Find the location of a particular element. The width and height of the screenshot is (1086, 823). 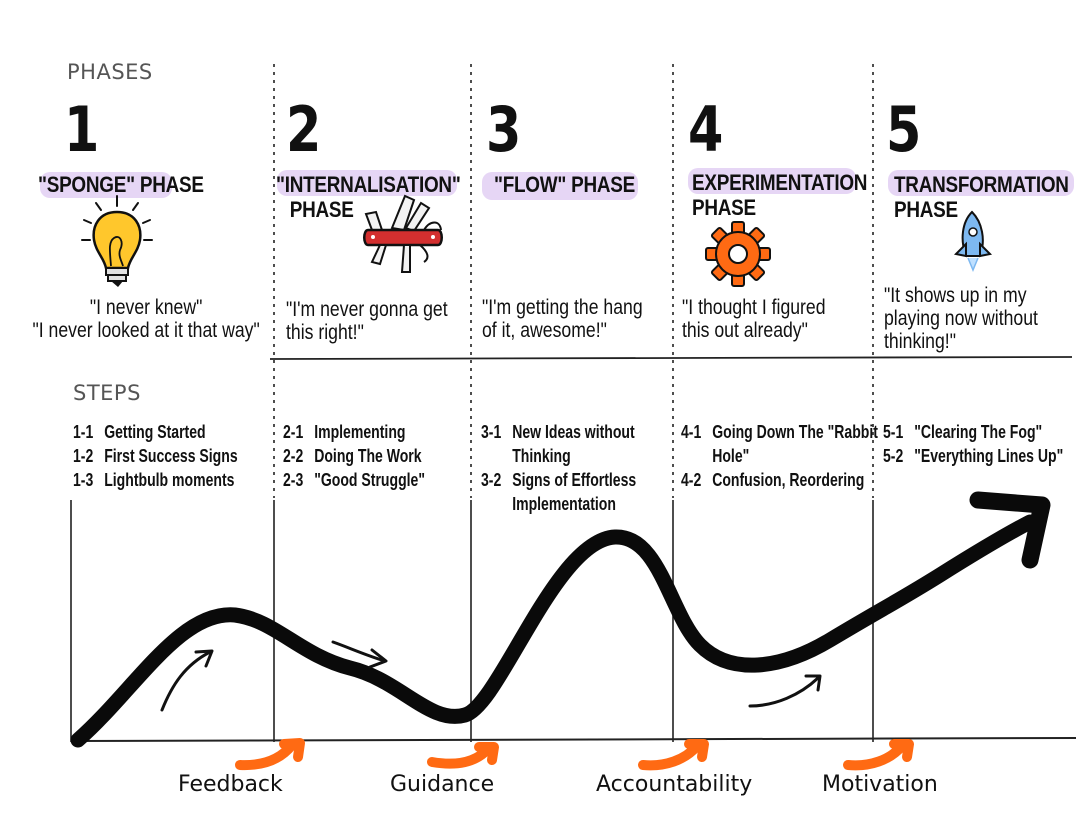

step-label: Doing The Work is located at coordinates (368, 456).